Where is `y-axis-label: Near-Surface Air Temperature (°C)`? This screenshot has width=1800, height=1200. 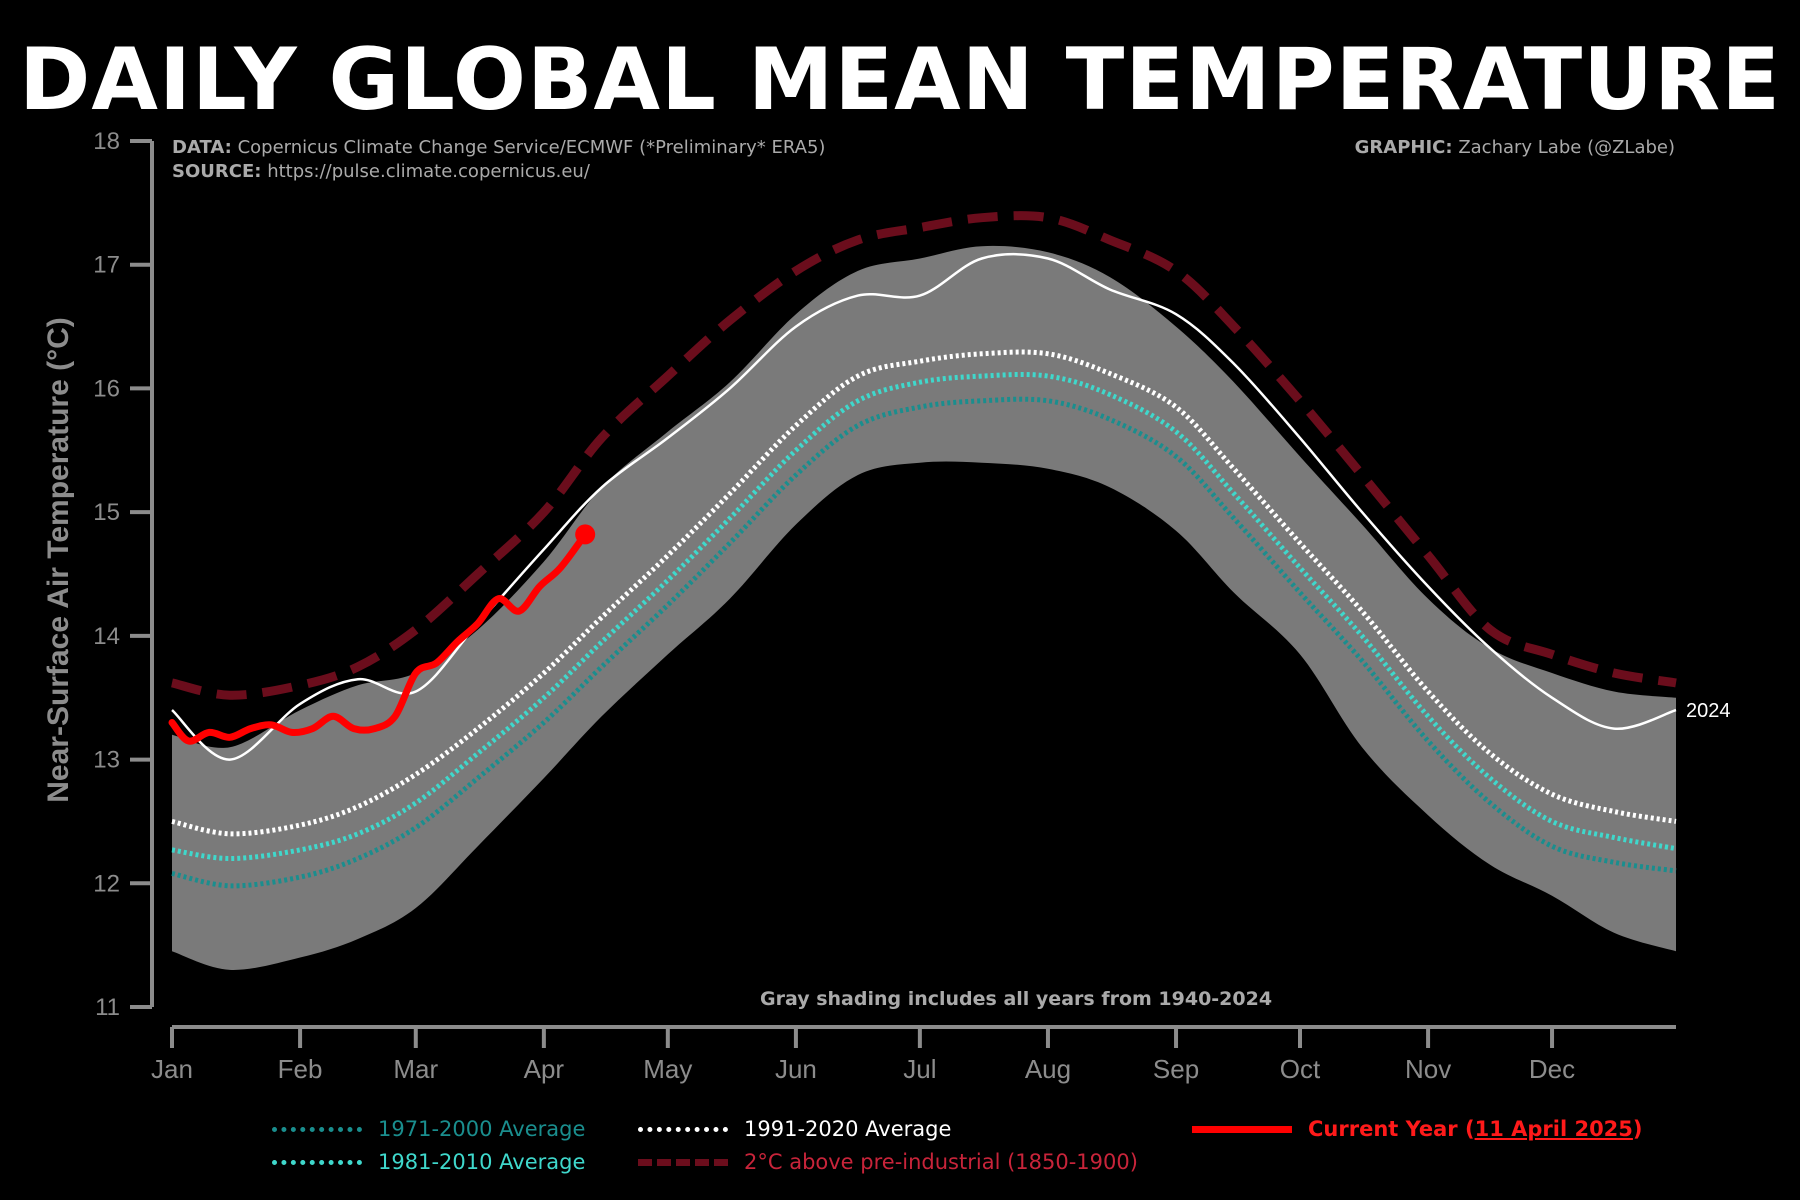 y-axis-label: Near-Surface Air Temperature (°C) is located at coordinates (58, 559).